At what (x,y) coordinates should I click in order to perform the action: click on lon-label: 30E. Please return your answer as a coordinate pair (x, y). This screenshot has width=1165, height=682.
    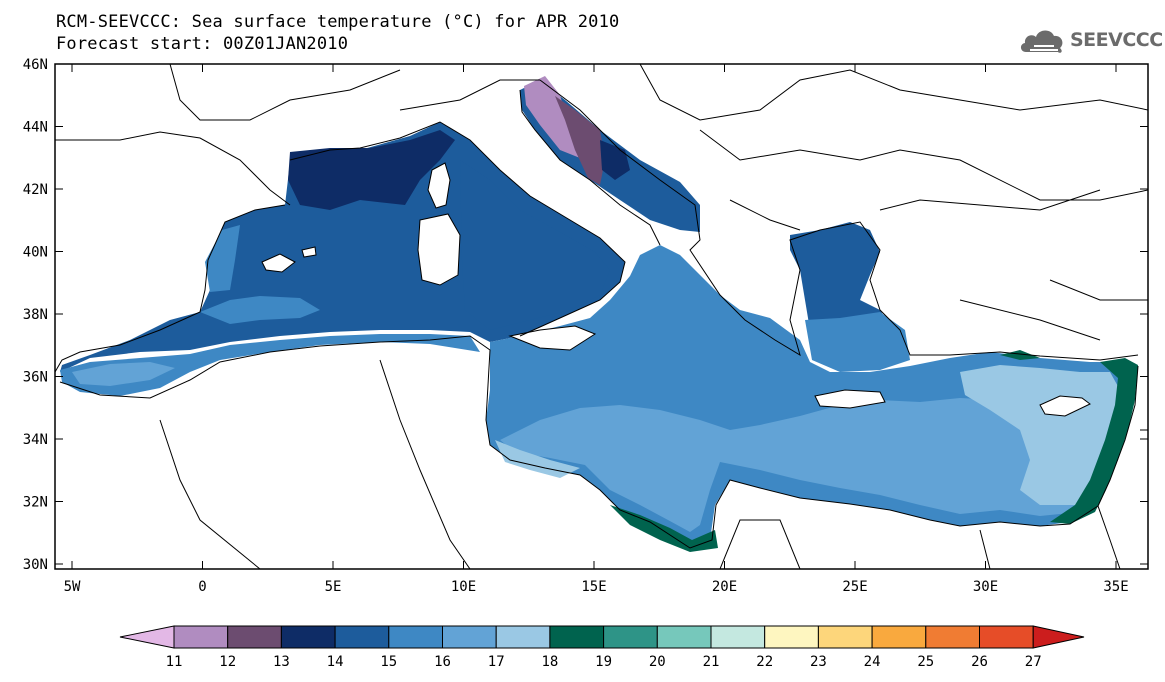
    Looking at the image, I should click on (985, 587).